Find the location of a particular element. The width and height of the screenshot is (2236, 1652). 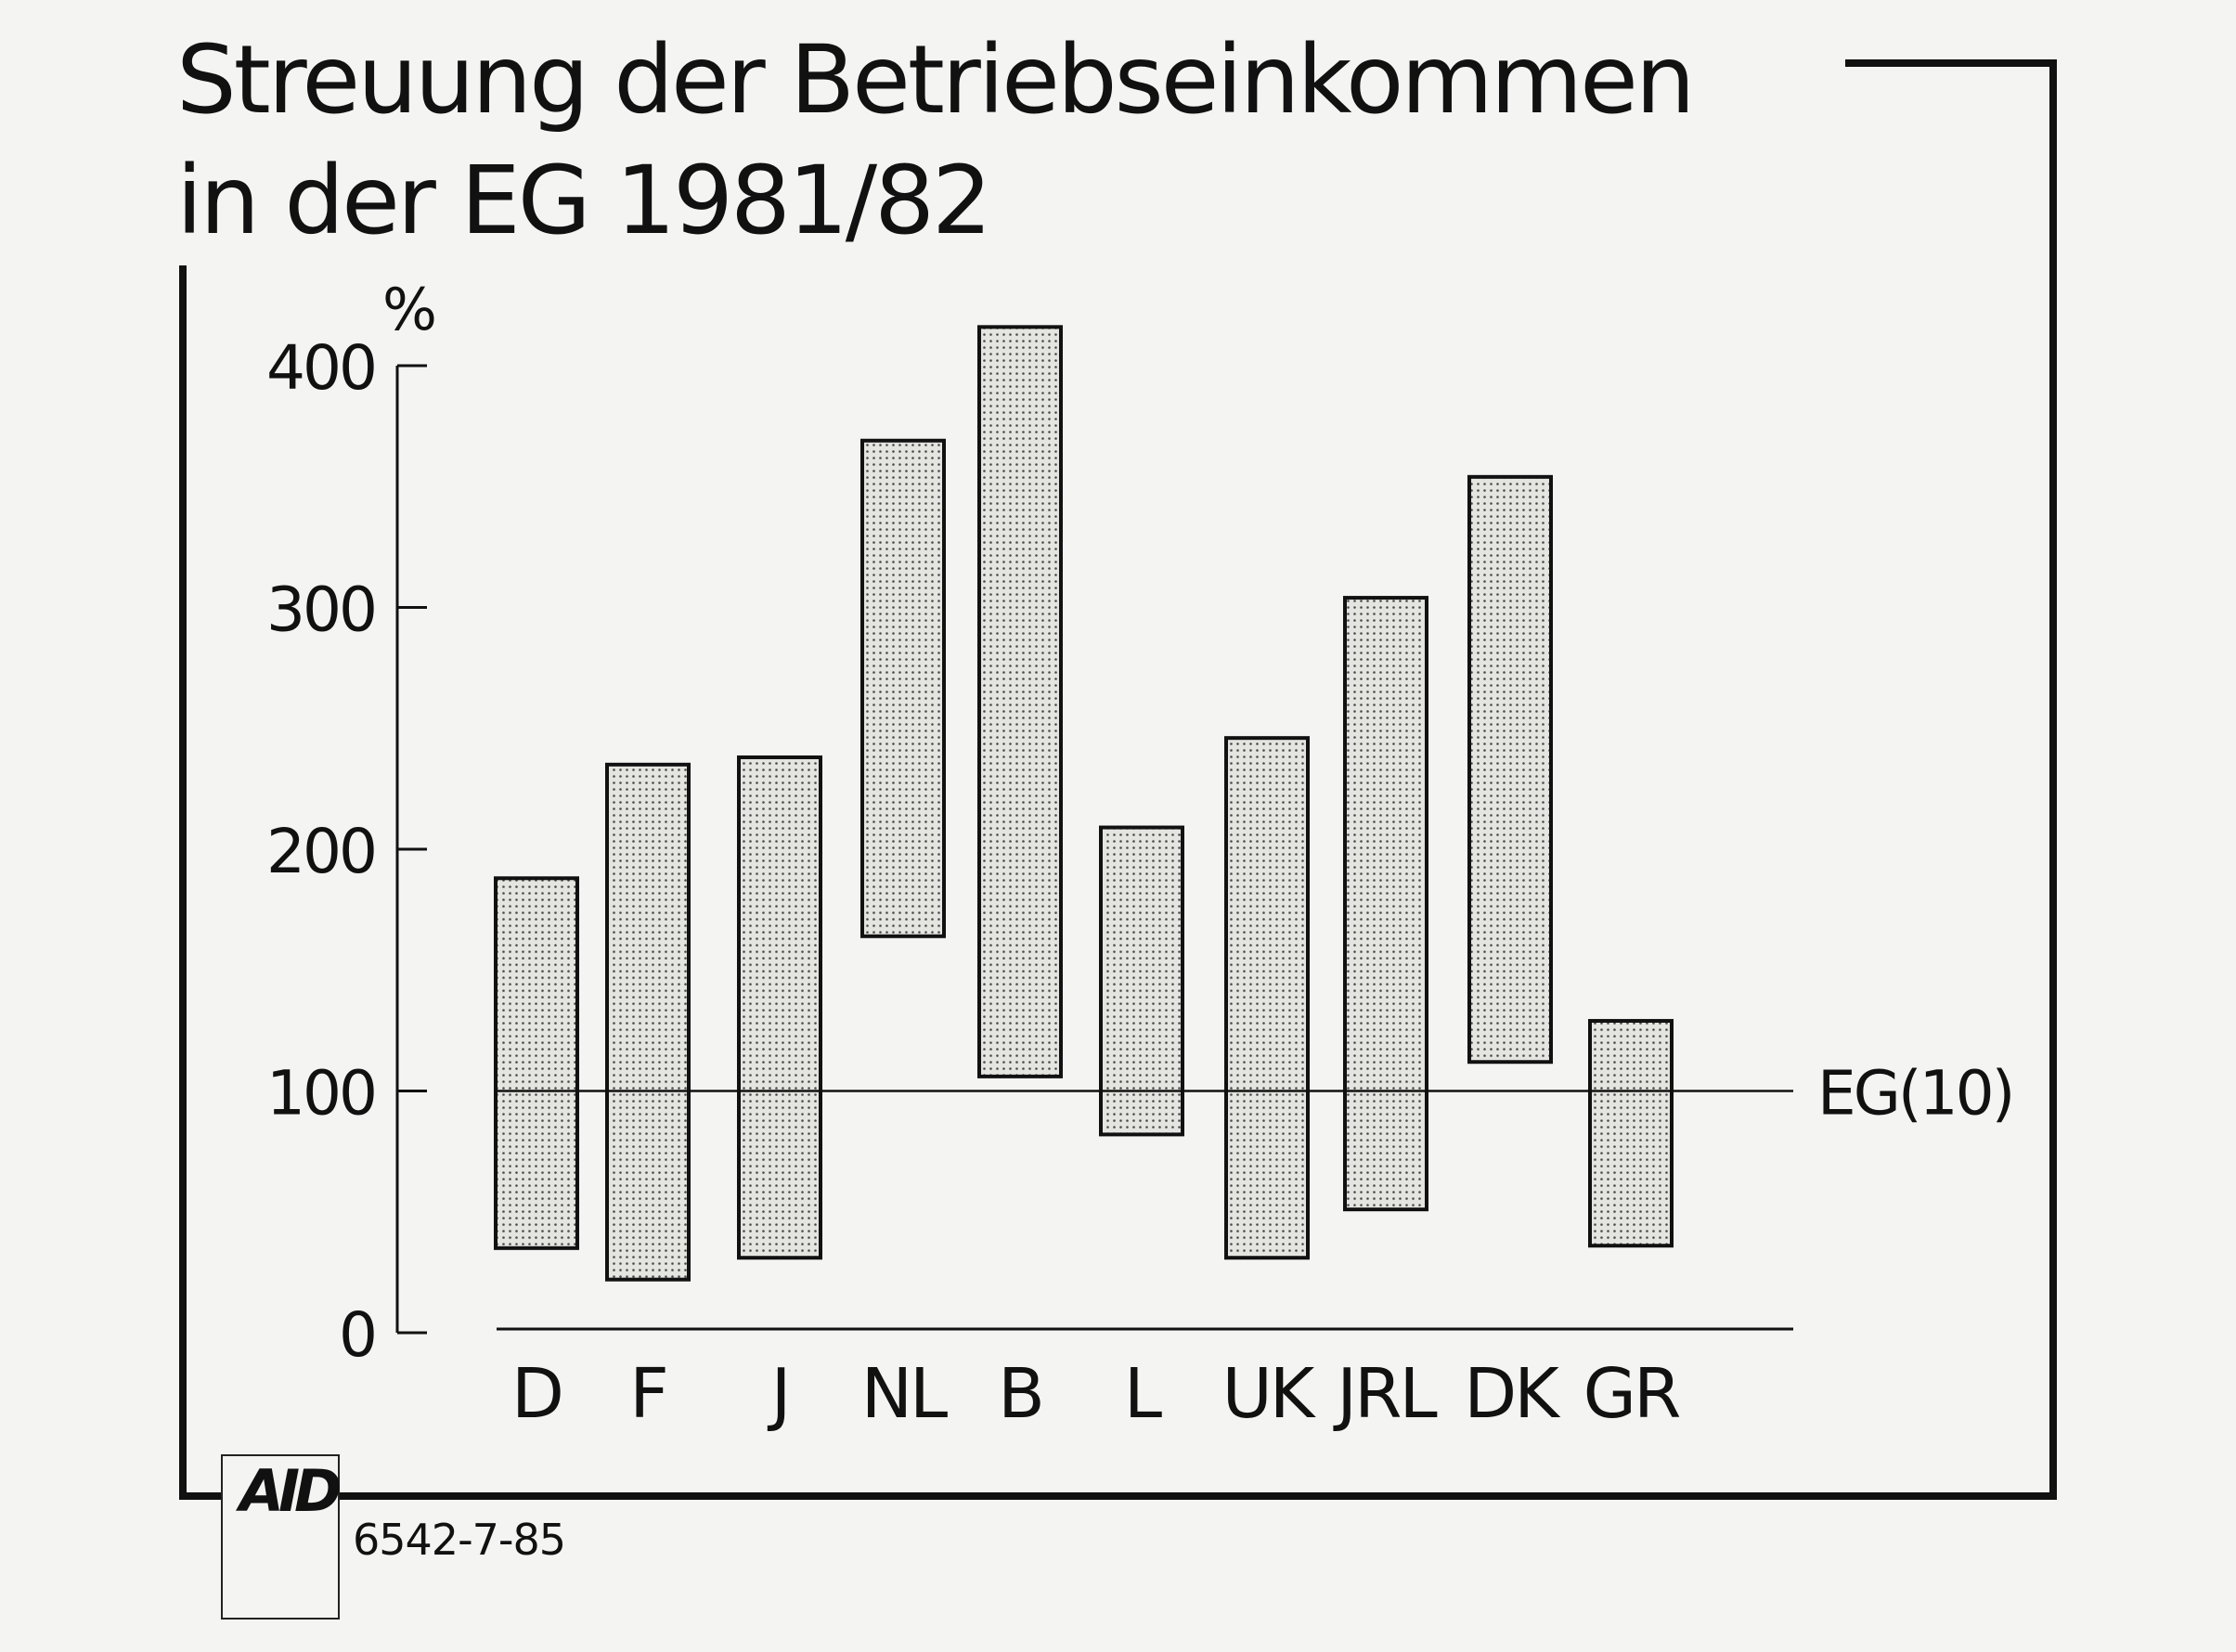

x-category-label: F is located at coordinates (647, 1394).